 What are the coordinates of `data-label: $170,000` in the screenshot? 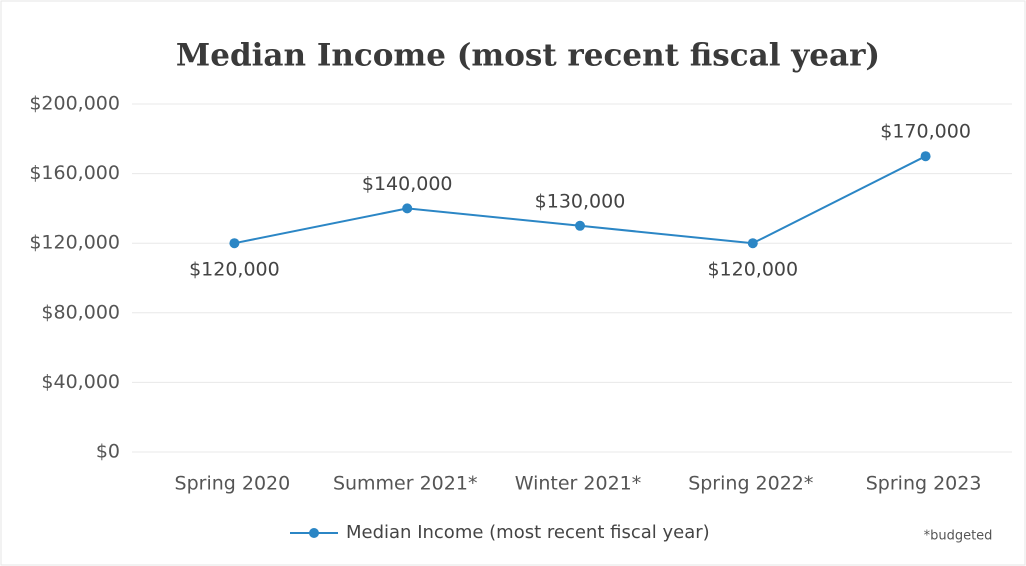 It's located at (925, 132).